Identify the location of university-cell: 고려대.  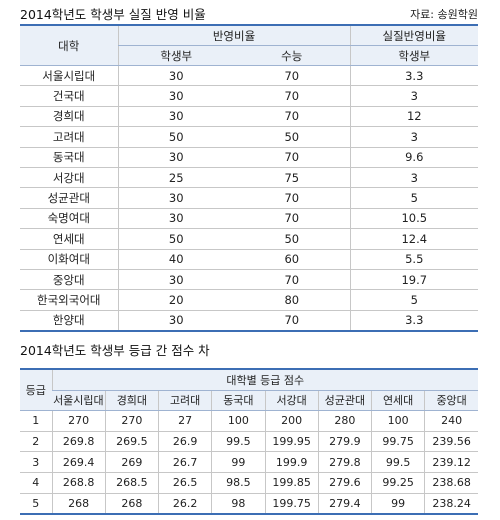
(69, 137).